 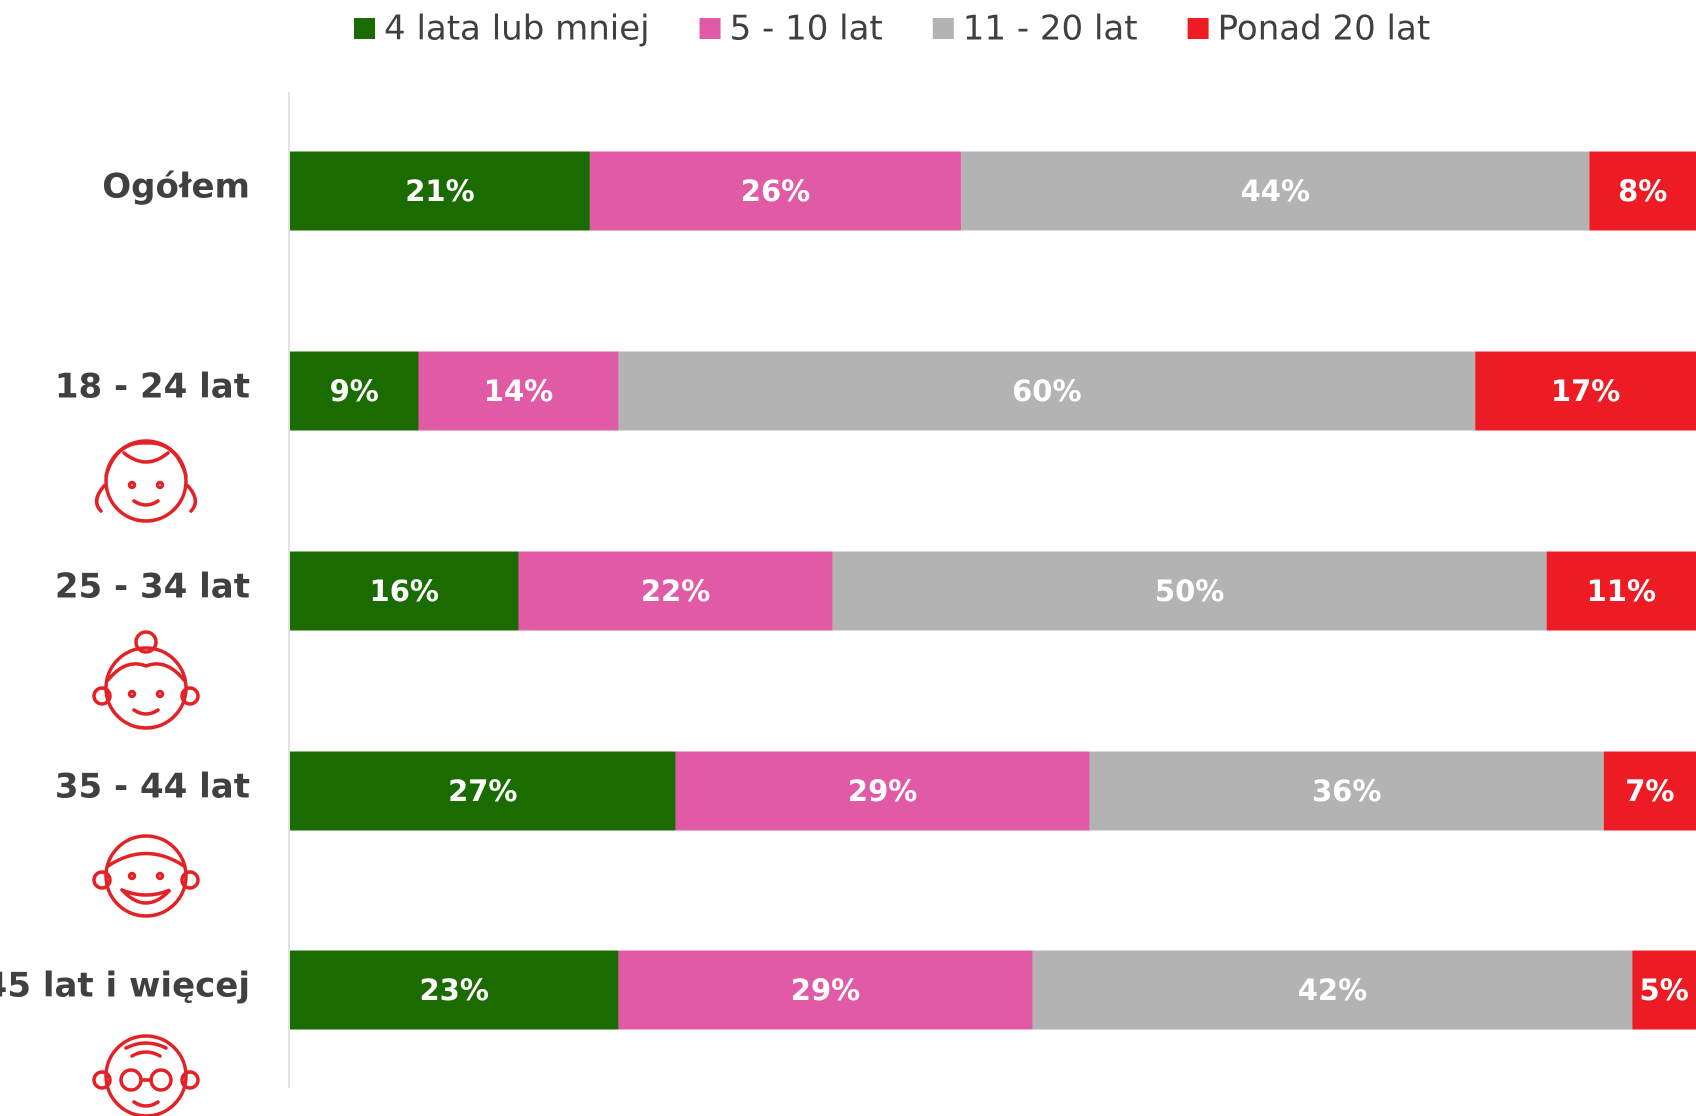 I want to click on value-label: 23%, so click(x=454, y=990).